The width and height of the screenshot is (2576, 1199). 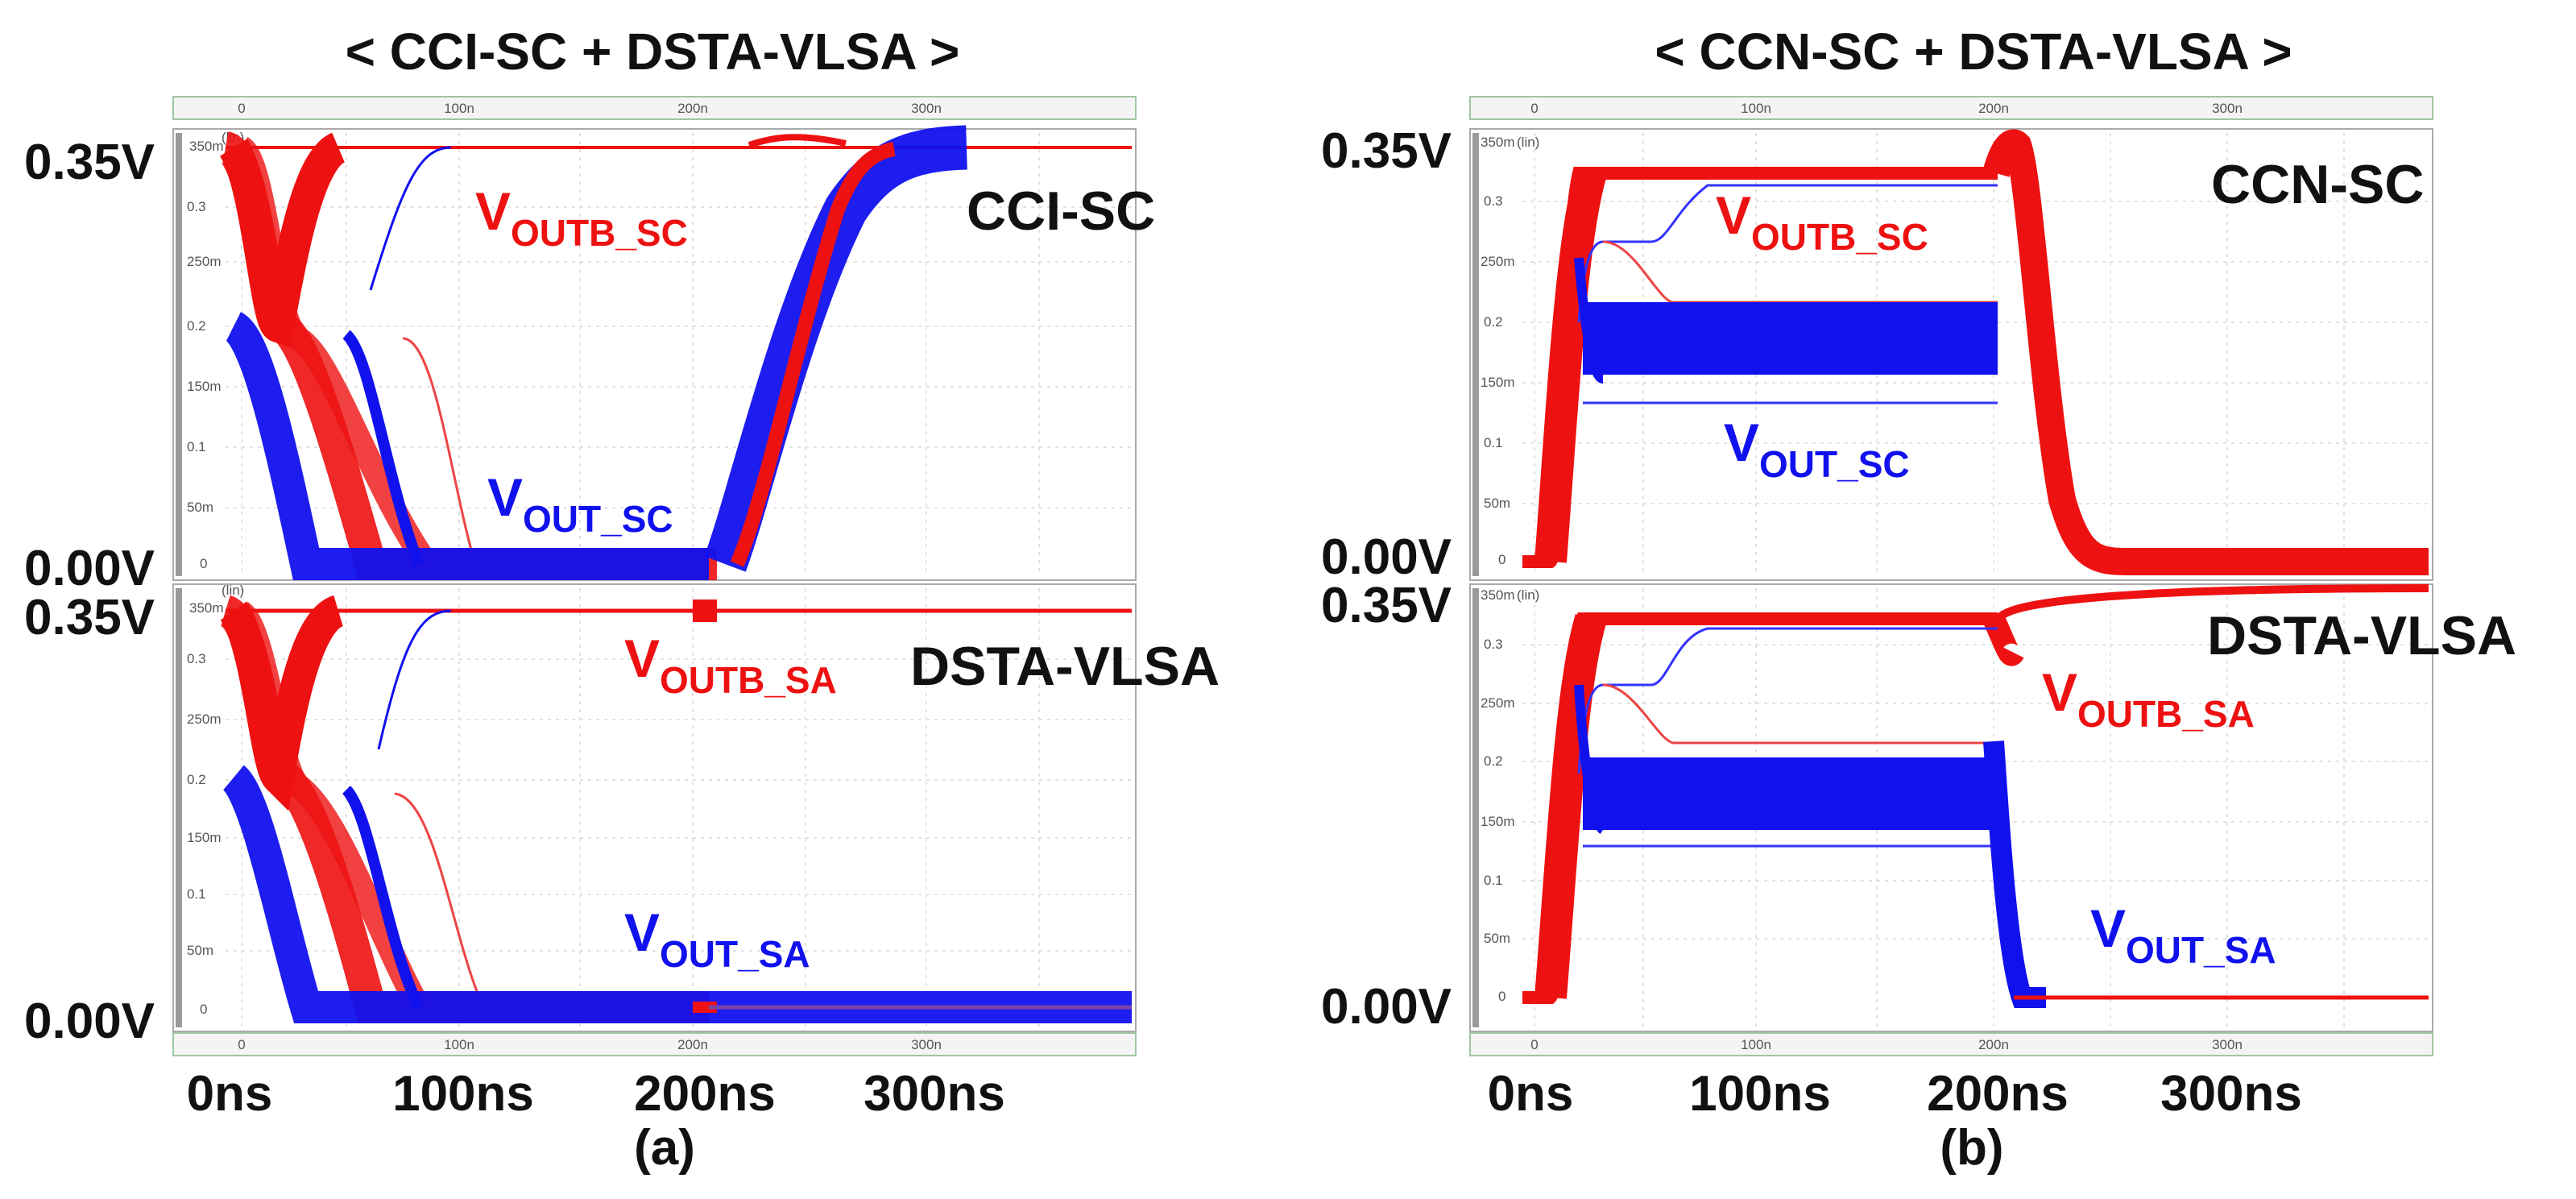 I want to click on signal-sub: OUT_SA, so click(x=735, y=954).